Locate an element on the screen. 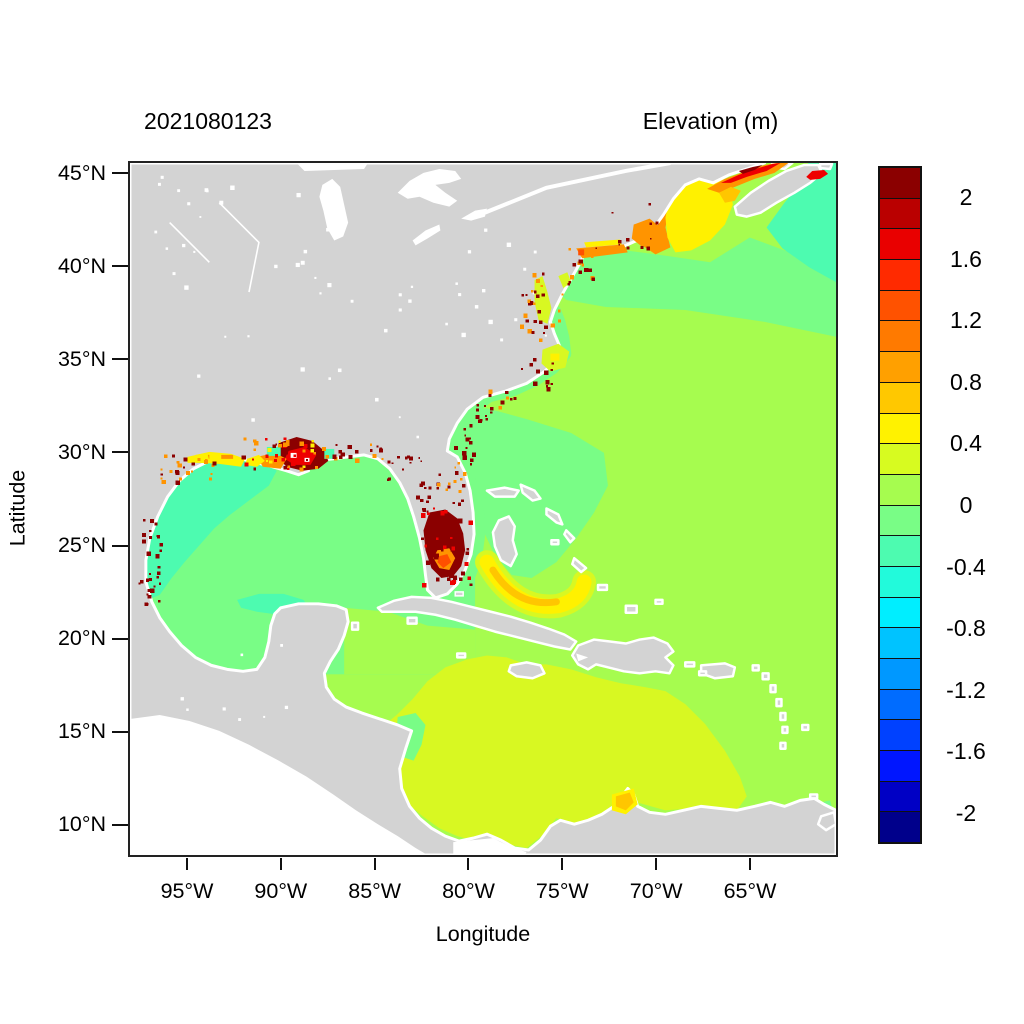 This screenshot has width=1024, height=1024. florida-inundation-redcore is located at coordinates (444, 561).